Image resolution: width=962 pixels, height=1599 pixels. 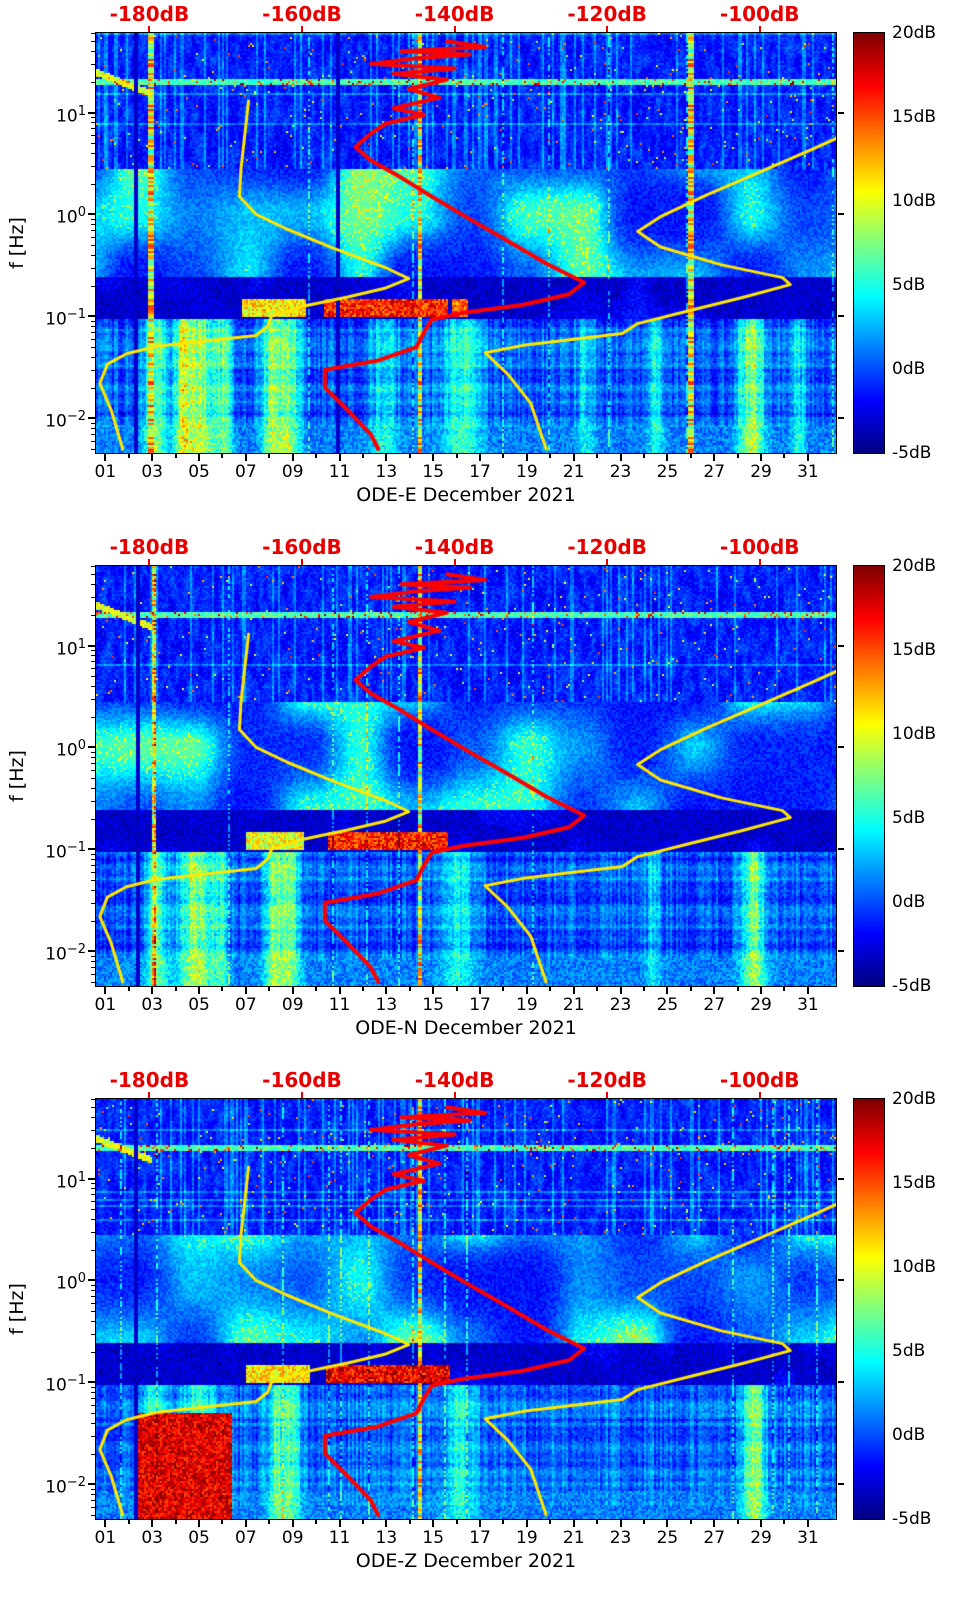 I want to click on x-tick-label: 23, so click(x=620, y=472).